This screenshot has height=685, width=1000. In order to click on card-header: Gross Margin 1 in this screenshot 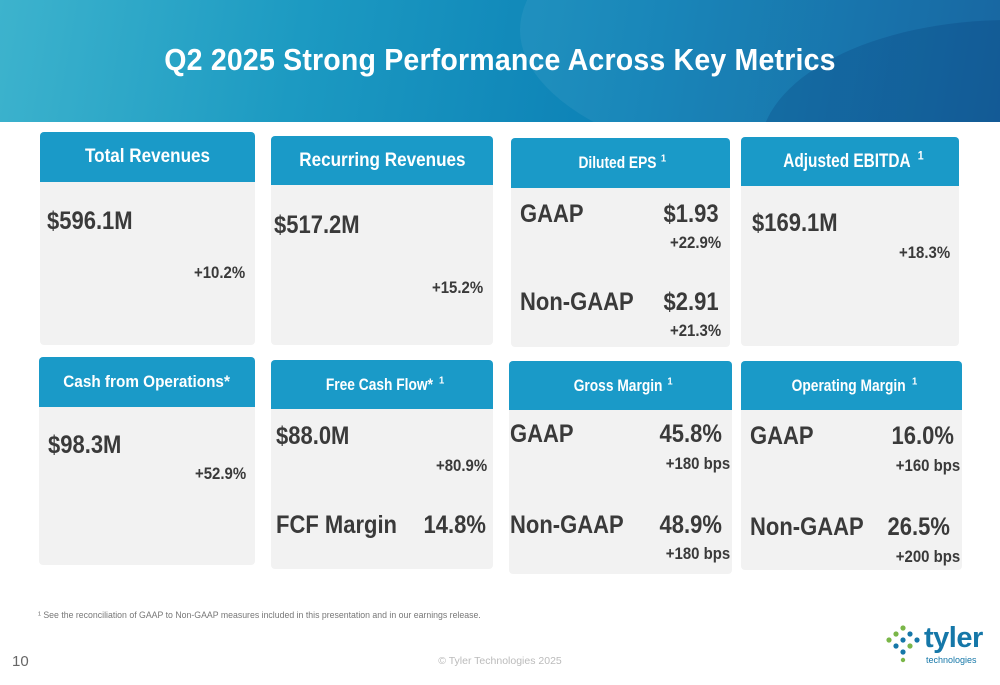, I will do `click(620, 385)`.